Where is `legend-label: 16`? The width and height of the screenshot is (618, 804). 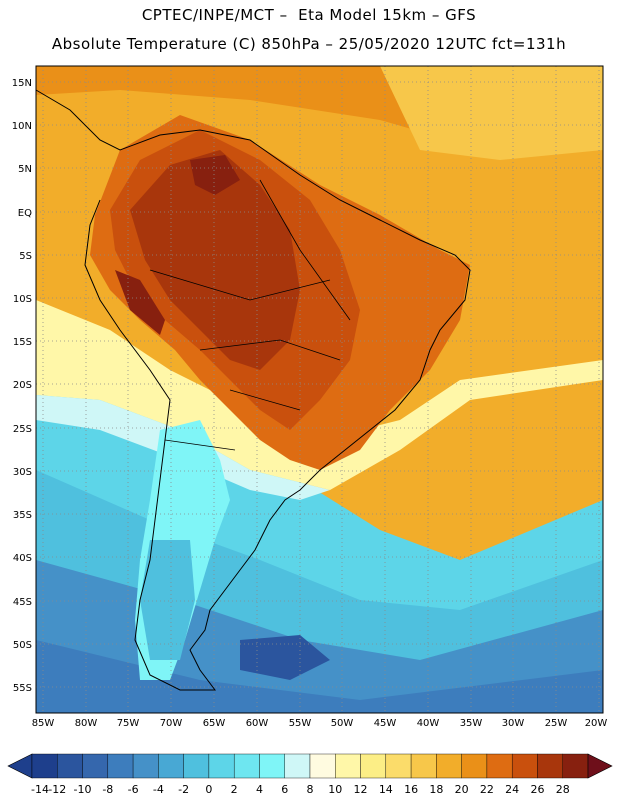 legend-label: 16 is located at coordinates (411, 789).